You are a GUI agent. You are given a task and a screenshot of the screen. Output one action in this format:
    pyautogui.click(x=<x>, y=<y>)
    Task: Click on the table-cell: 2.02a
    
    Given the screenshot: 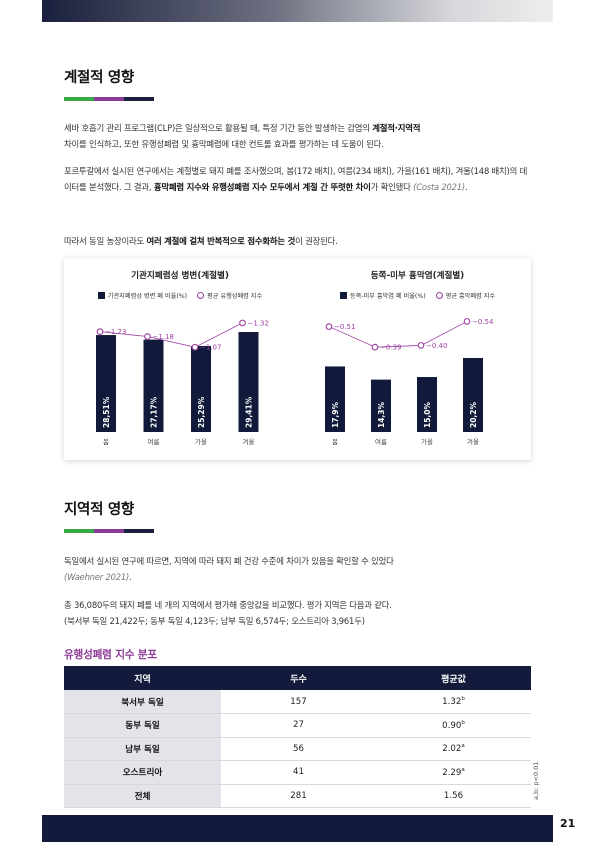 What is the action you would take?
    pyautogui.click(x=453, y=749)
    